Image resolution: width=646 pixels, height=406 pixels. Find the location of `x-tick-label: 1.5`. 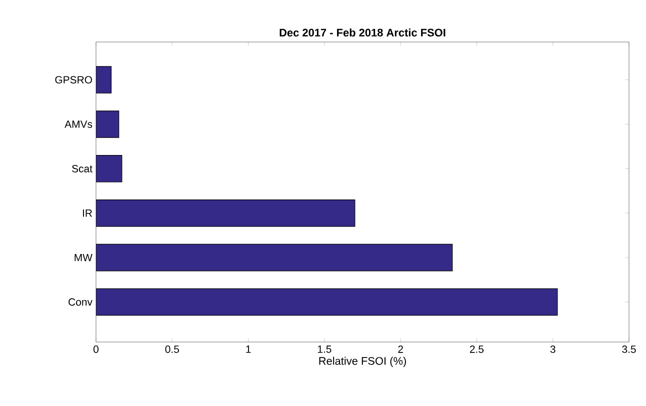

x-tick-label: 1.5 is located at coordinates (325, 349).